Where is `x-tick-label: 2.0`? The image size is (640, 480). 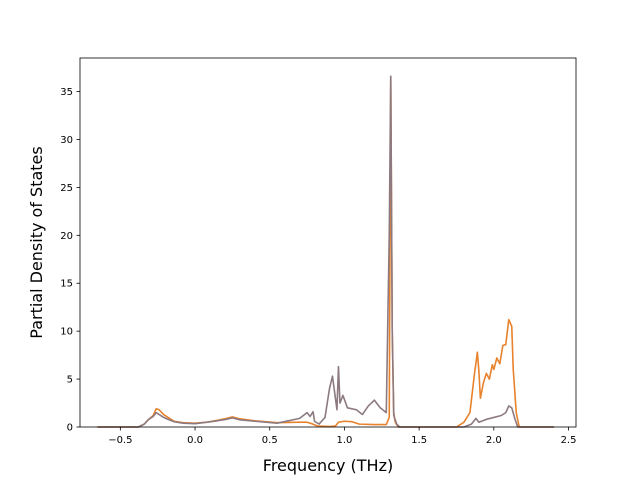
x-tick-label: 2.0 is located at coordinates (494, 440).